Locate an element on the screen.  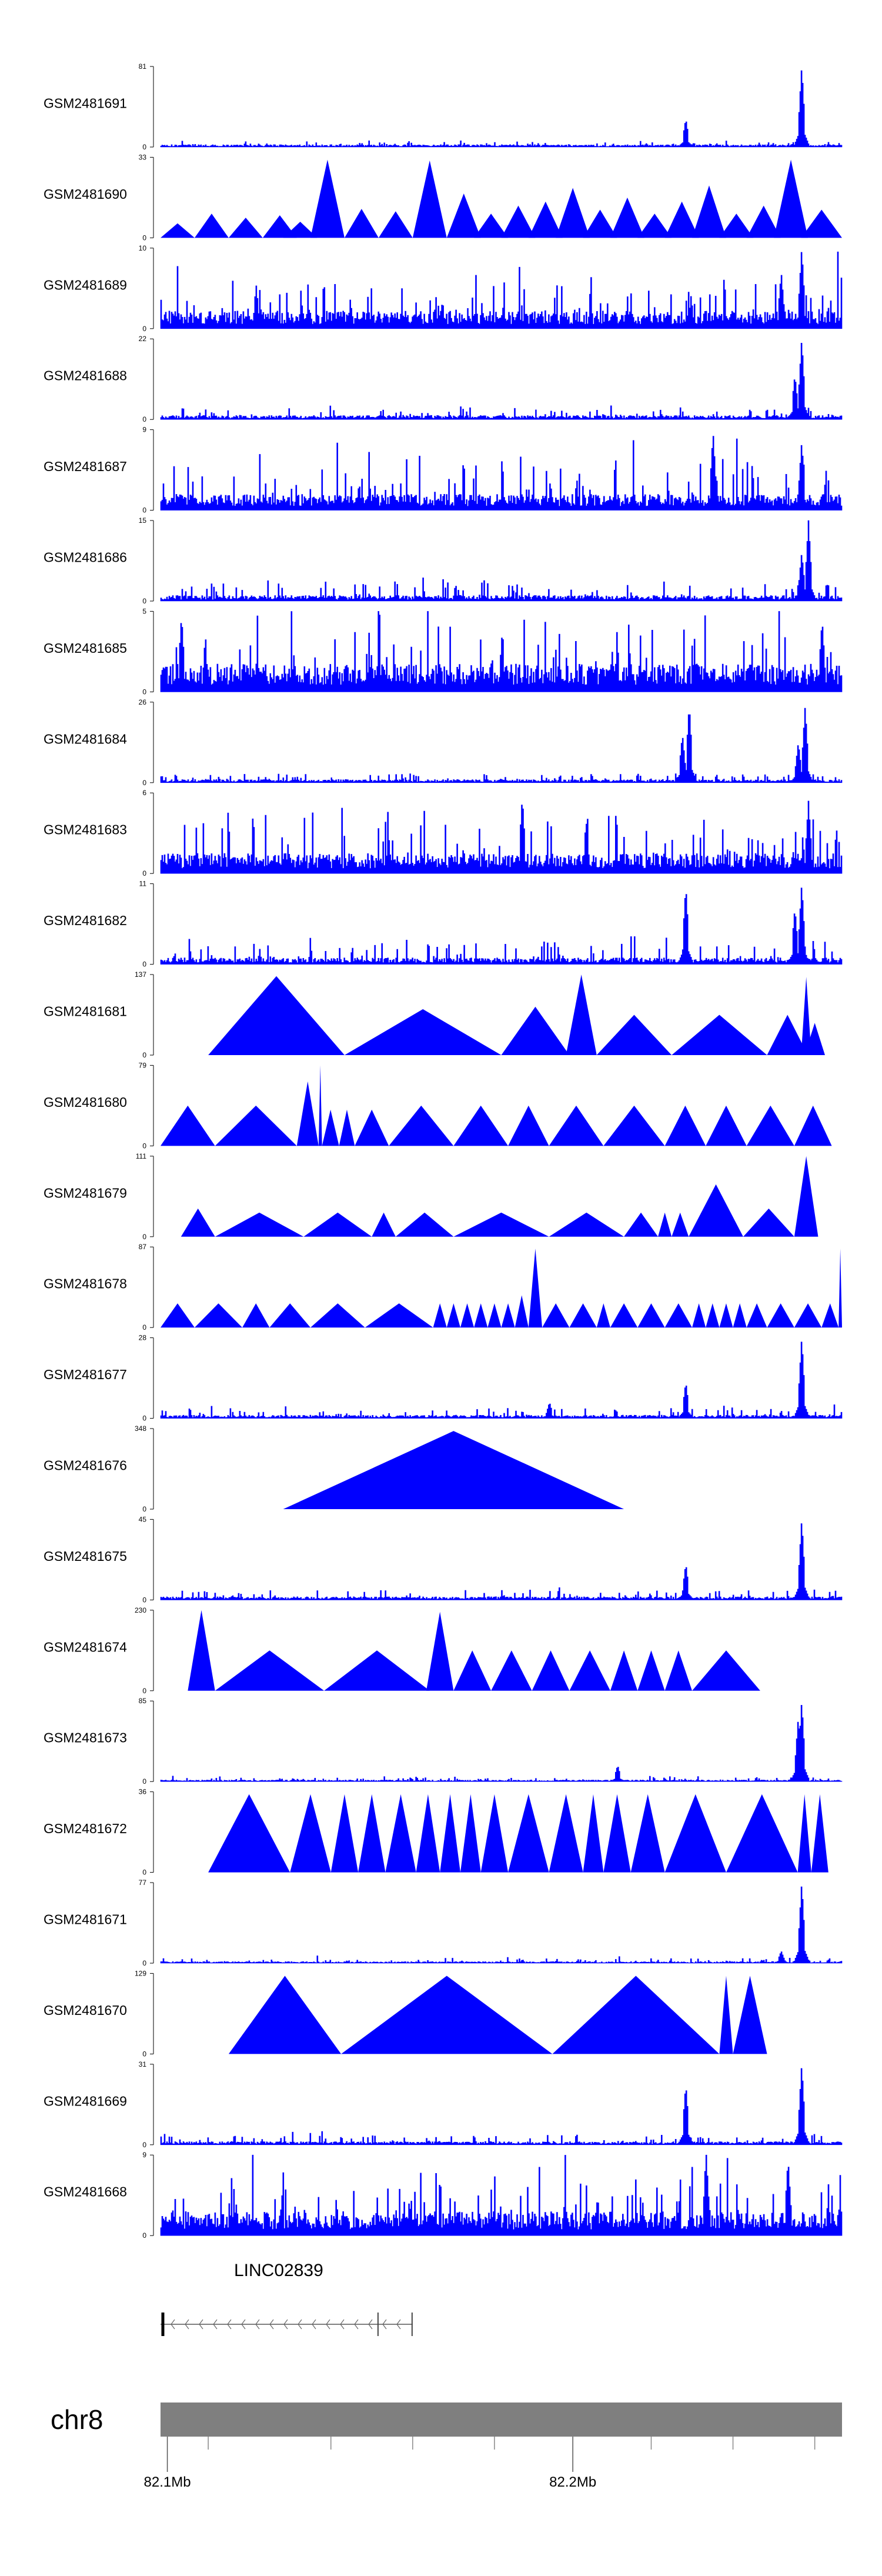
gene-annotation: LINC02839 is located at coordinates (287, 2298).